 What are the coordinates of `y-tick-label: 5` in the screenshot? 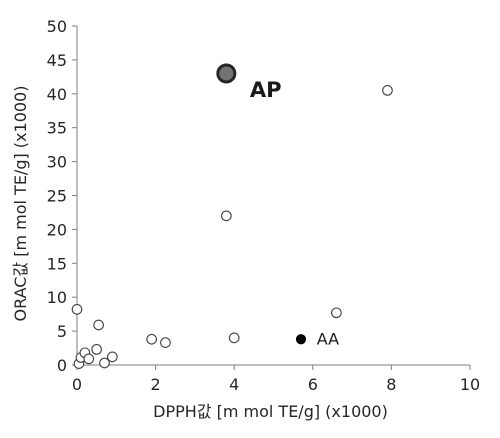 It's located at (62, 331).